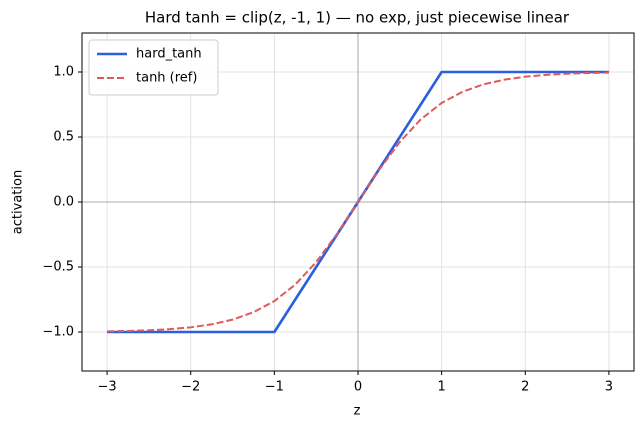 This screenshot has width=644, height=430. I want to click on x-tick-label: −2, so click(190, 387).